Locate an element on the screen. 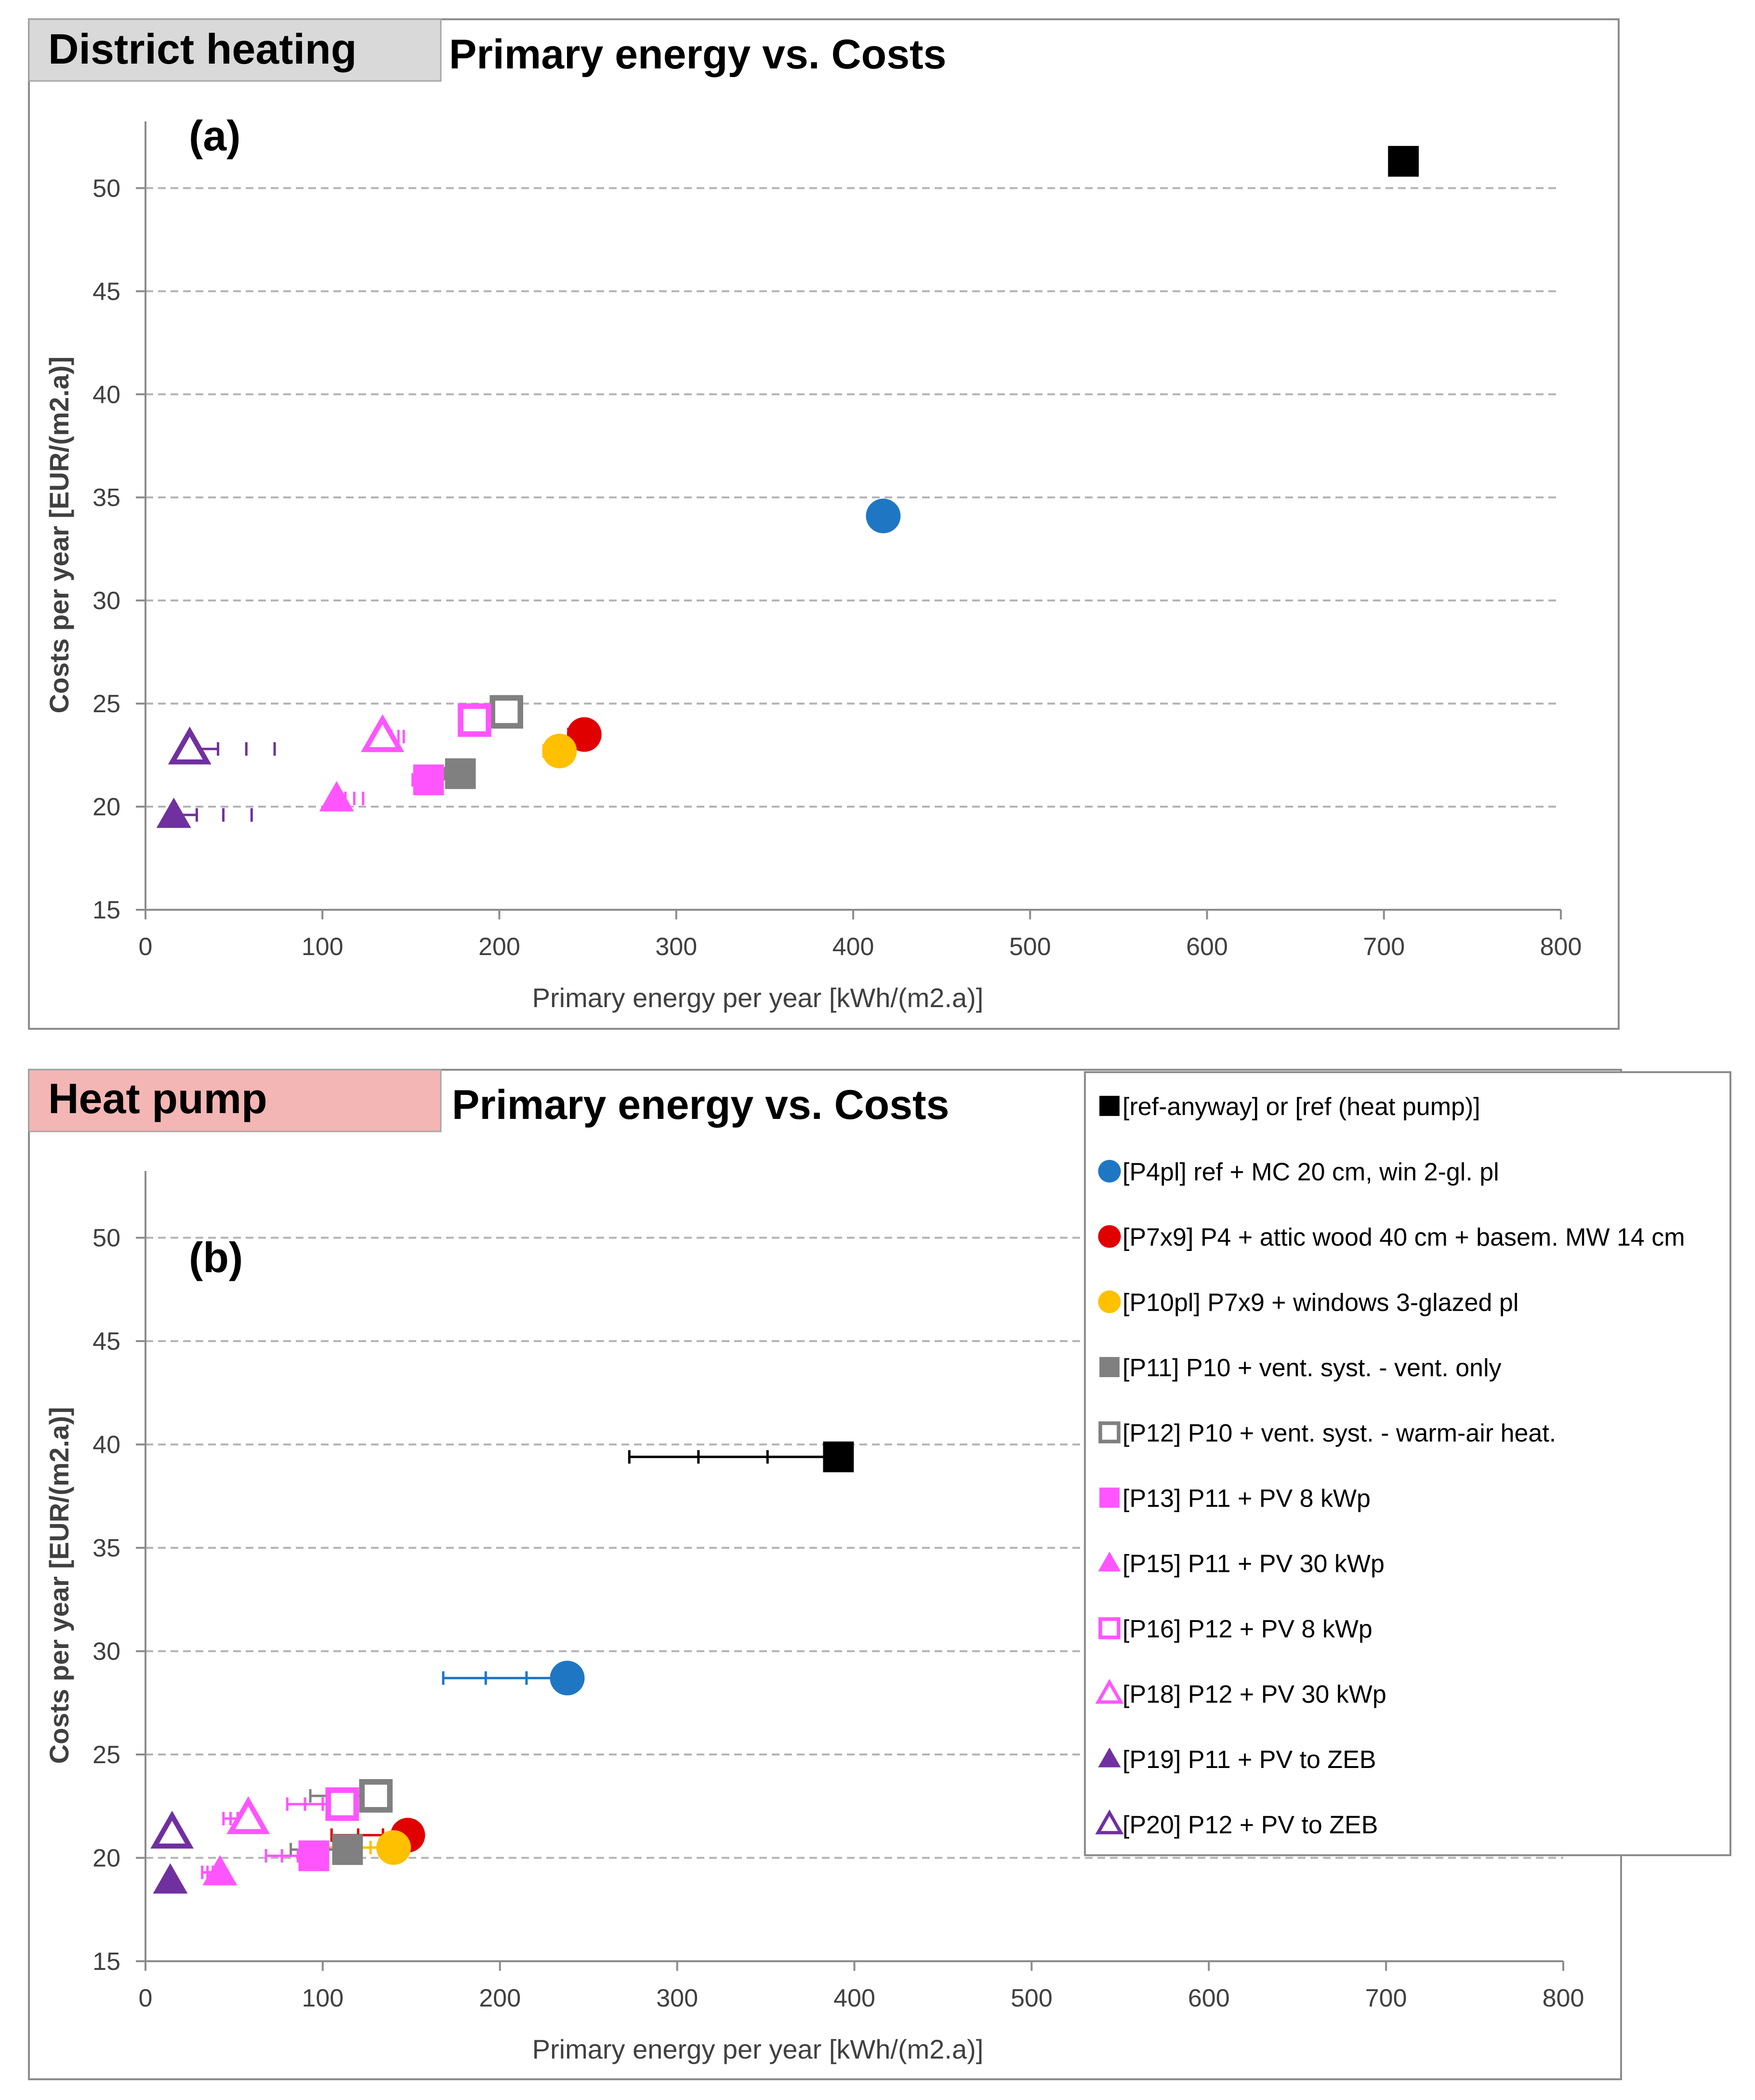 This screenshot has width=1755, height=2100. panel-b-y-tick-label: 40 is located at coordinates (106, 1445).